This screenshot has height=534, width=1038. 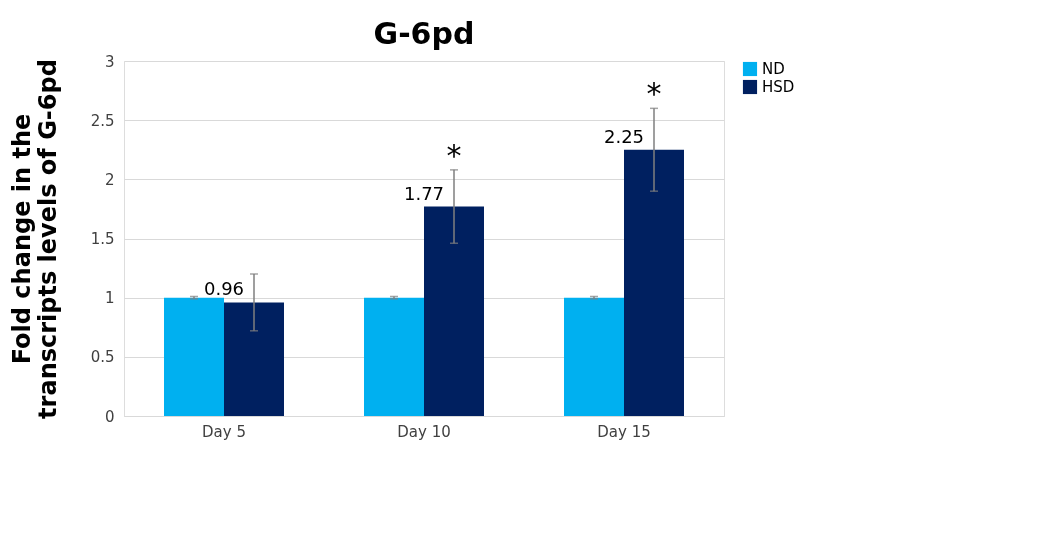 What do you see at coordinates (34, 239) in the screenshot?
I see `y-axis-title: Fold change in the transcripts levels of G-6pd` at bounding box center [34, 239].